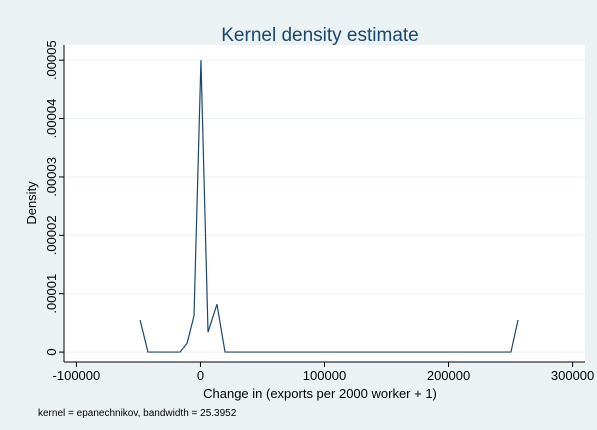 Image resolution: width=597 pixels, height=430 pixels. I want to click on x-tick-label: -100000, so click(77, 375).